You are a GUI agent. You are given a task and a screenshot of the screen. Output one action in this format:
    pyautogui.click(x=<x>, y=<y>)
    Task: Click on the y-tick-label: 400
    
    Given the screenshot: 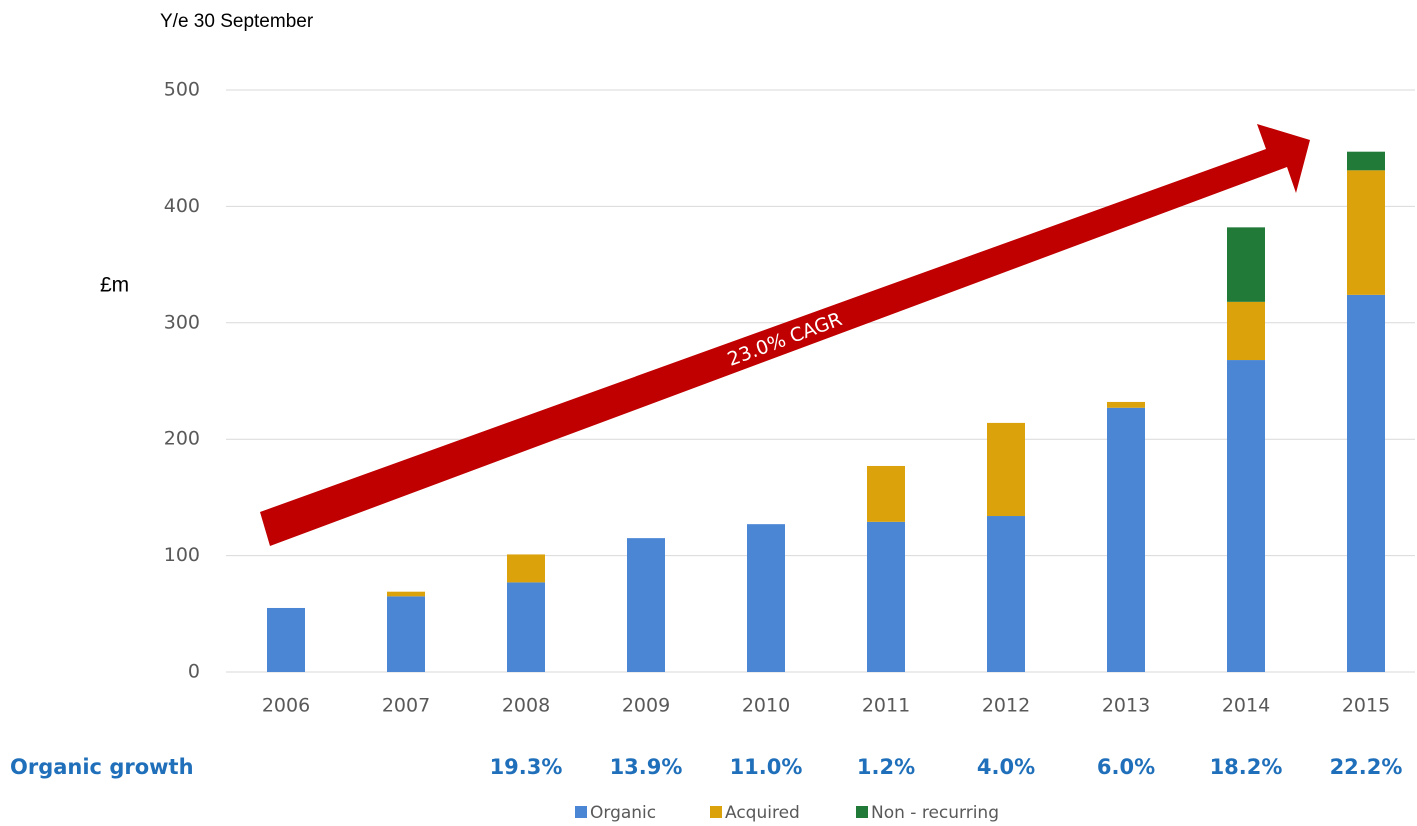 What is the action you would take?
    pyautogui.click(x=182, y=206)
    